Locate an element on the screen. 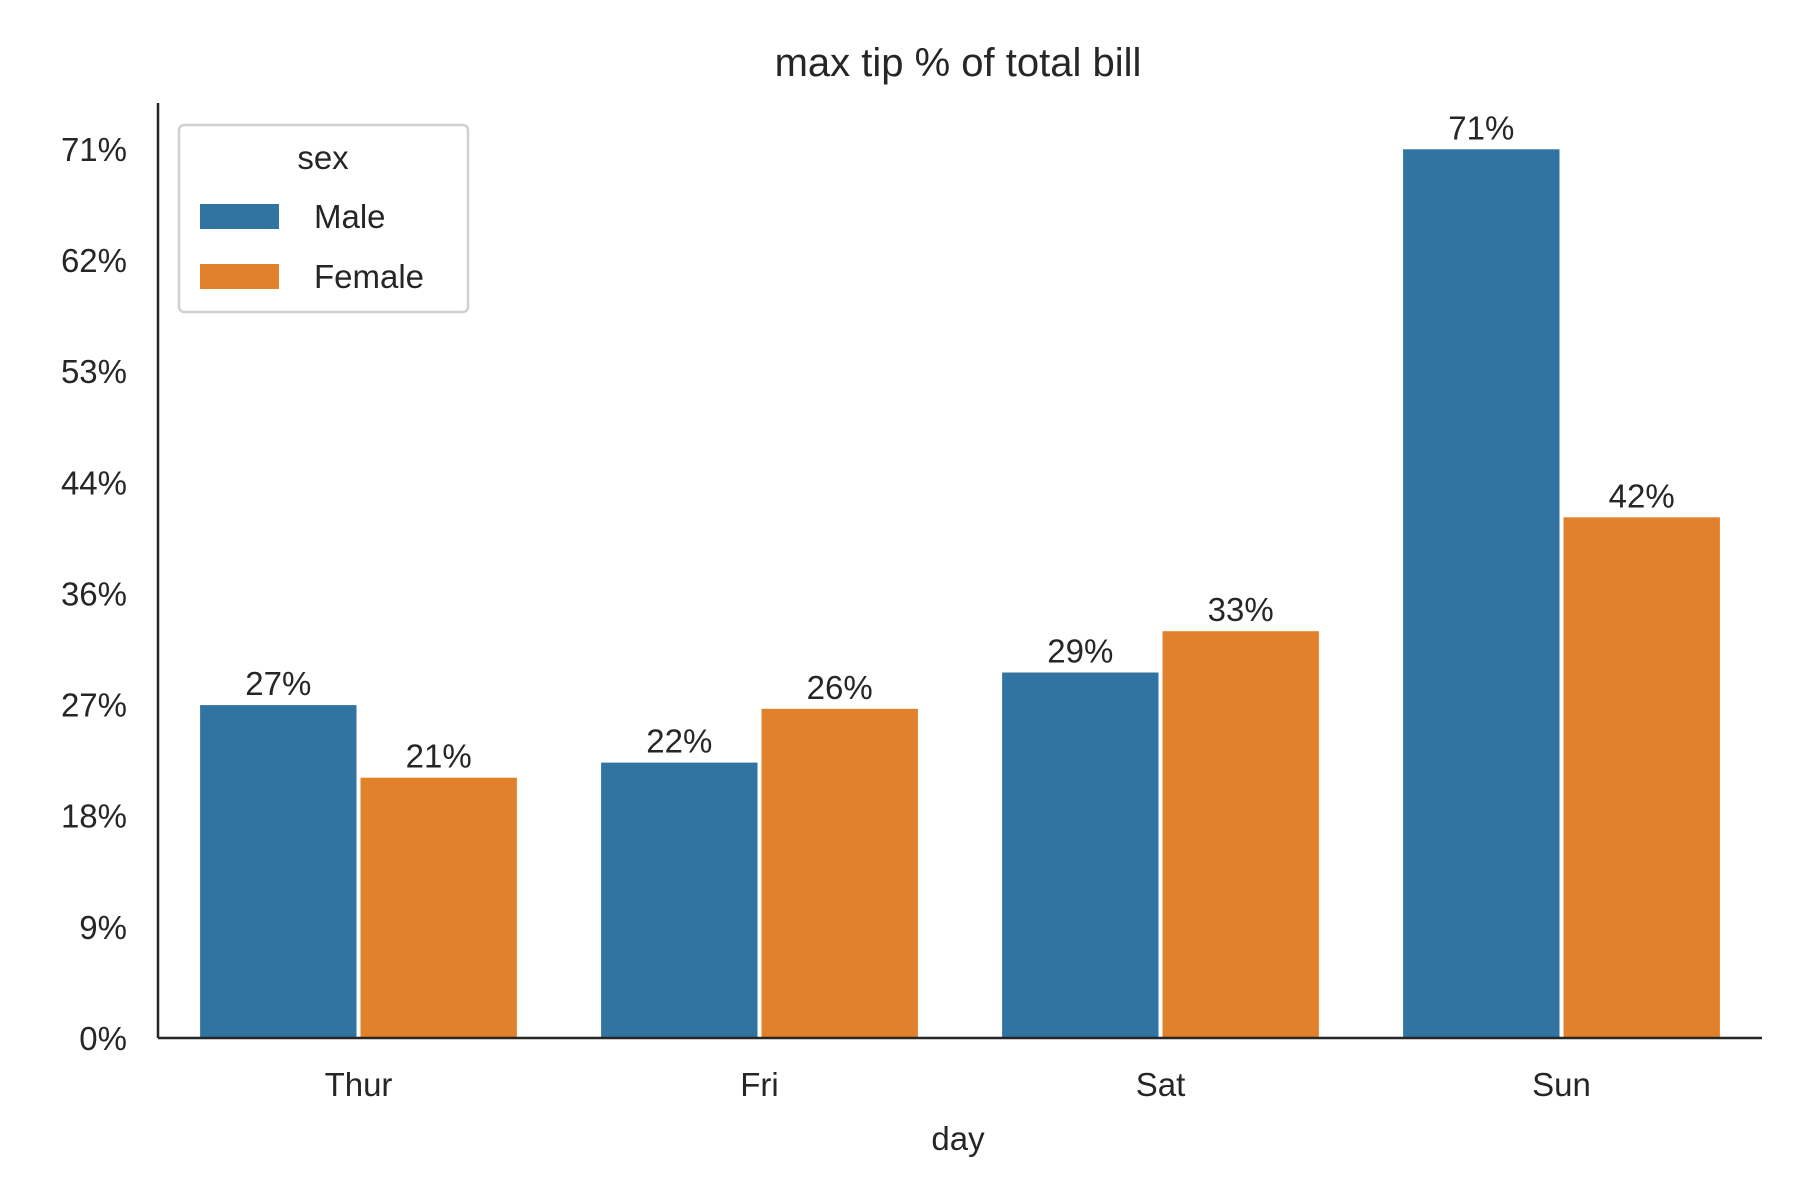  bar-value-label: 33% is located at coordinates (1241, 609).